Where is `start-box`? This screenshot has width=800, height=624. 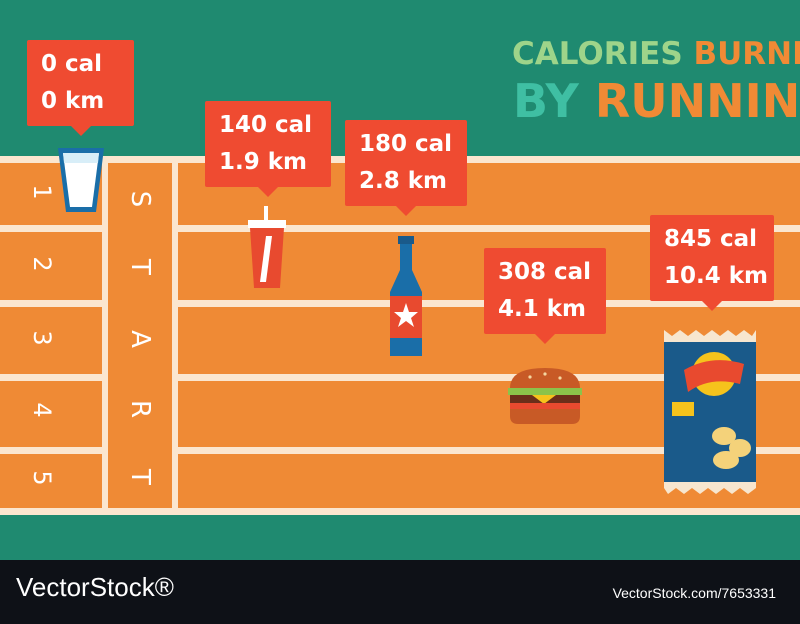
start-box is located at coordinates (140, 335).